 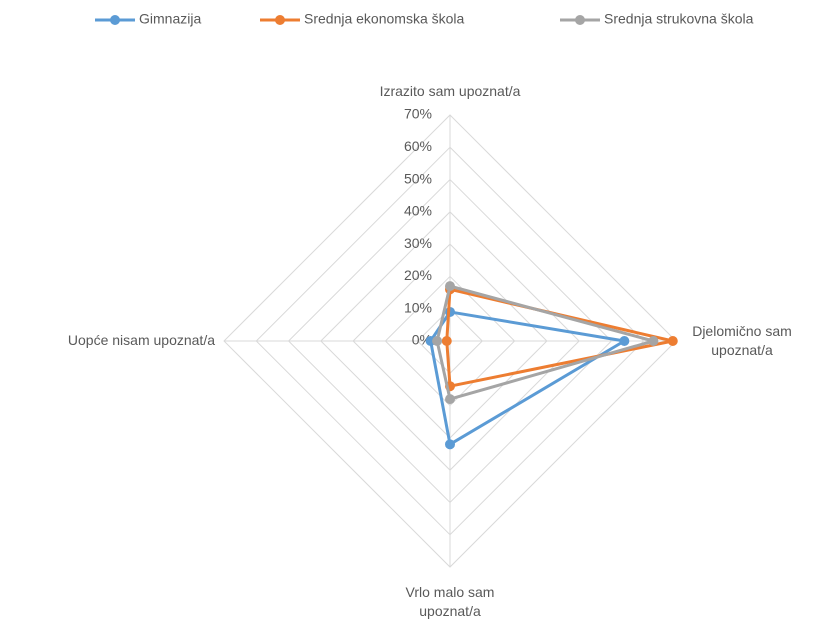 What do you see at coordinates (679, 19) in the screenshot?
I see `legend-label: Srednja strukovna škola` at bounding box center [679, 19].